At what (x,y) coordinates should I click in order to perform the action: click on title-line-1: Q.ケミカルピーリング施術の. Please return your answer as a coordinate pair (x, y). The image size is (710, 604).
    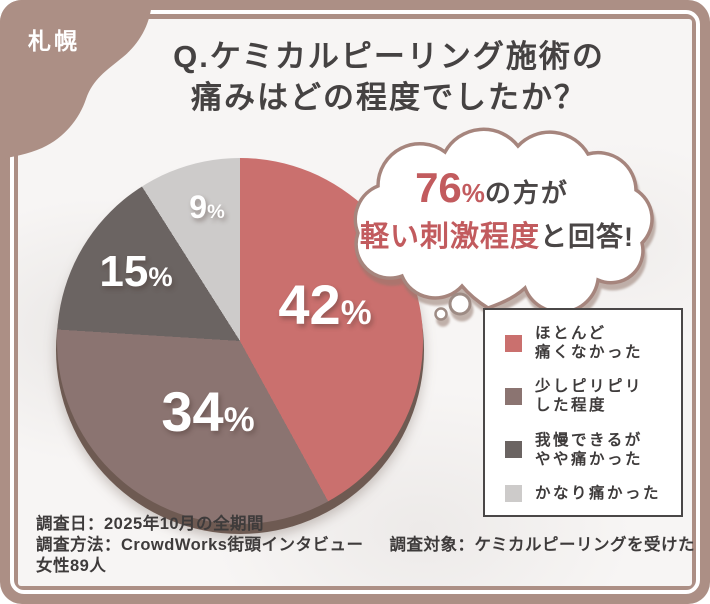
    Looking at the image, I should click on (389, 56).